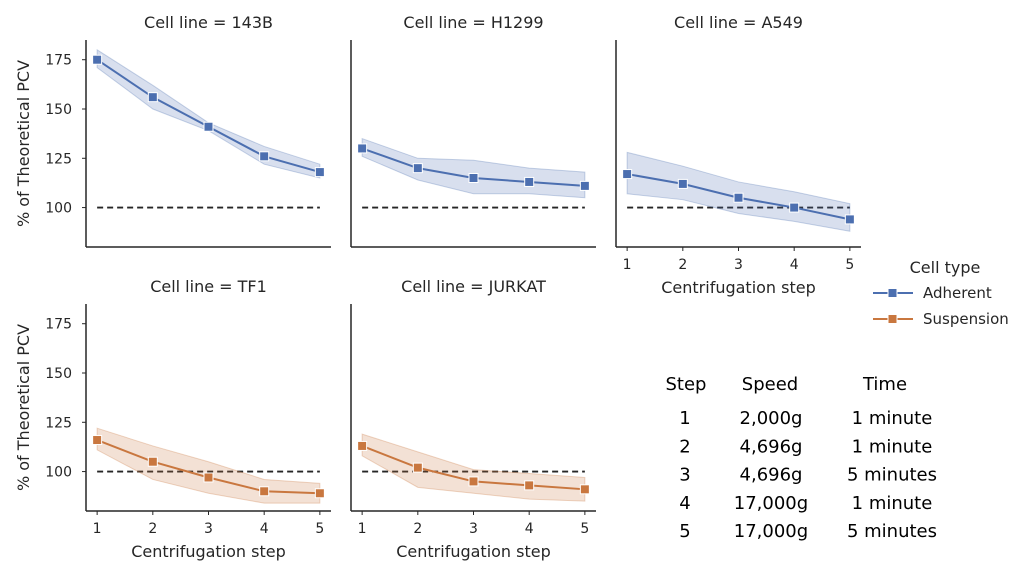 The width and height of the screenshot is (1031, 587). What do you see at coordinates (473, 286) in the screenshot?
I see `panel-title: Cell line = JURKAT` at bounding box center [473, 286].